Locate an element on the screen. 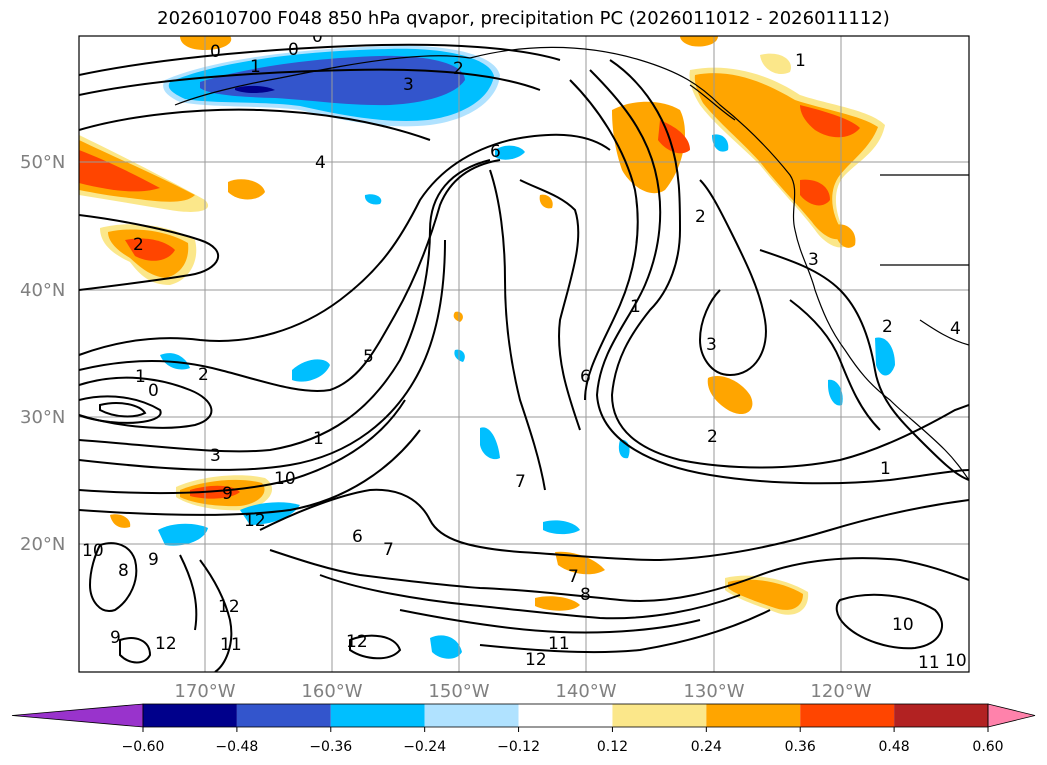  lon-label: 150°W is located at coordinates (458, 691).